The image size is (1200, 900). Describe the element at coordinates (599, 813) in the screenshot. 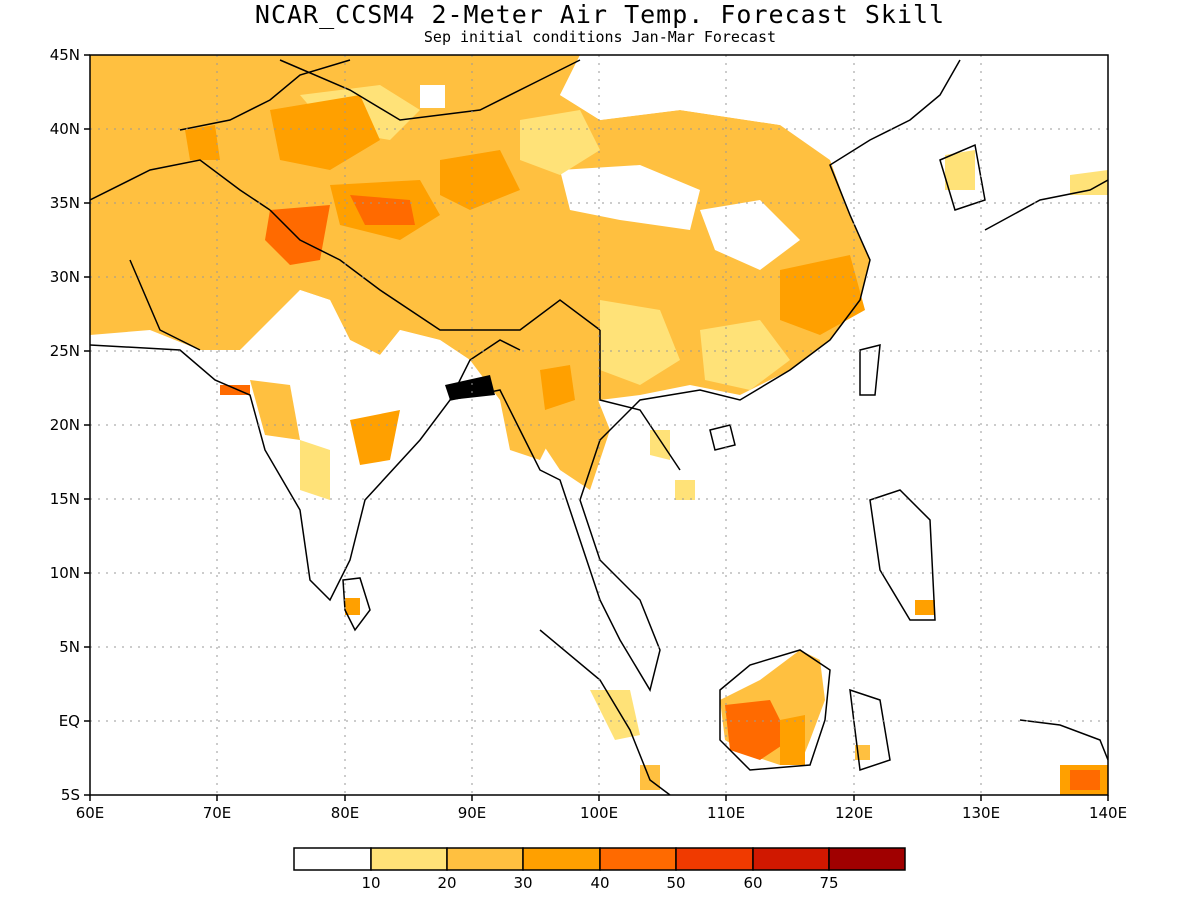

I see `lon-label: 100E` at that location.